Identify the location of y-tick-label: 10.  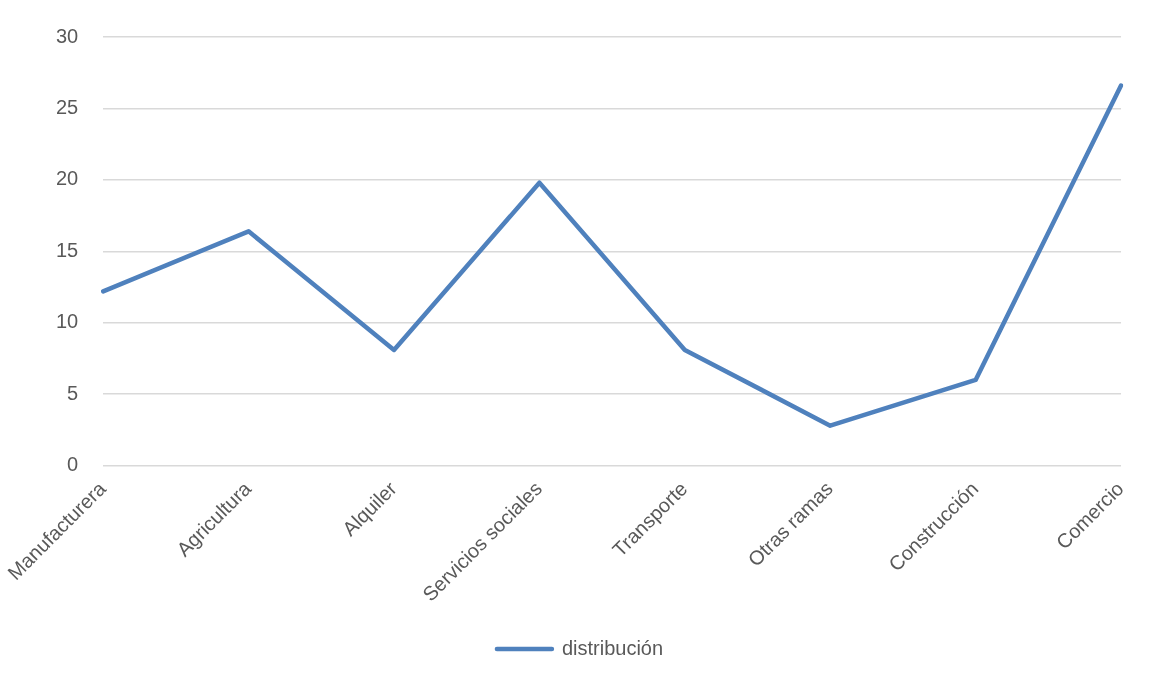
(67, 321).